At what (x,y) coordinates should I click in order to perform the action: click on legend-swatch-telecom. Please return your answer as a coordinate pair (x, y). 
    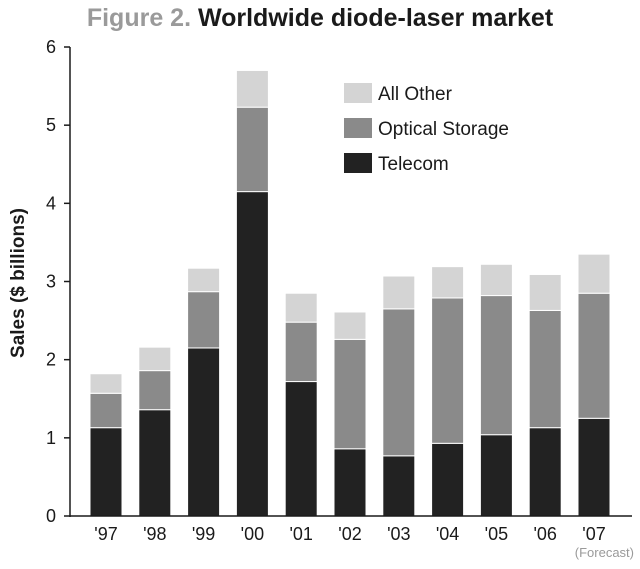
    Looking at the image, I should click on (358, 163).